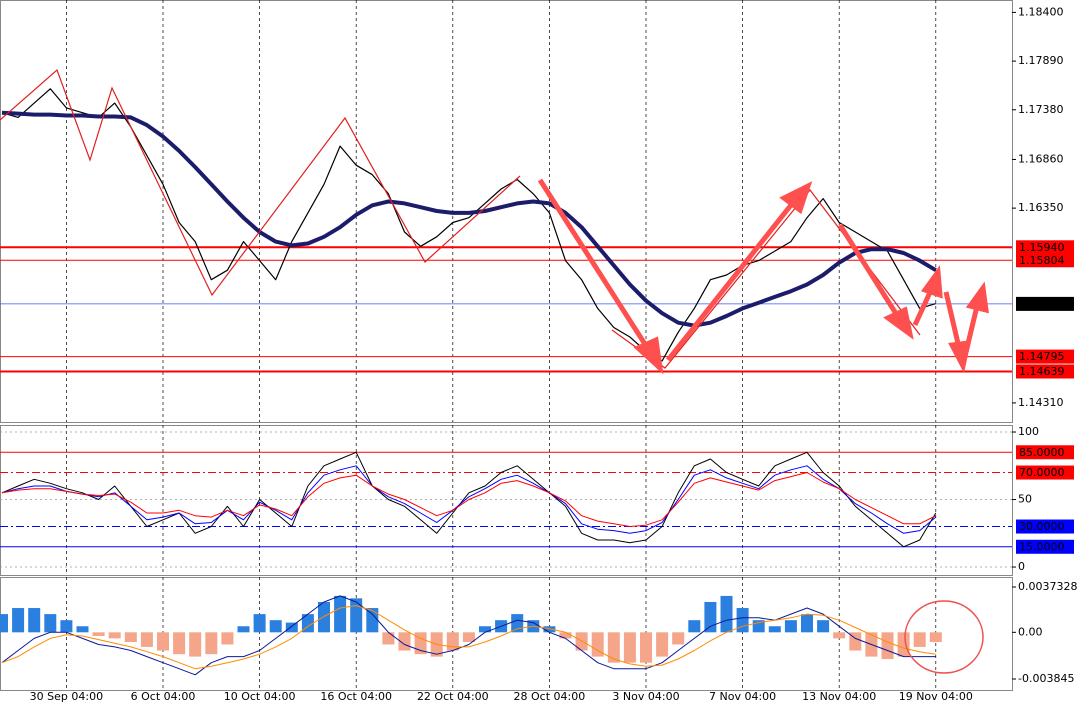 The image size is (1079, 704). Describe the element at coordinates (936, 696) in the screenshot. I see `x-tick-label: 19 Nov 04:00` at that location.